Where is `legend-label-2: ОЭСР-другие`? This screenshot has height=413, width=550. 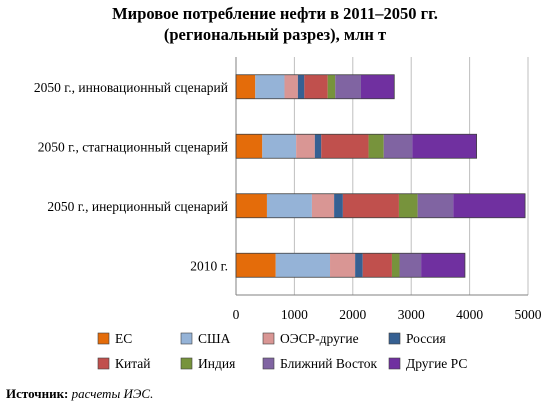
legend-label-2: ОЭСР-другие is located at coordinates (319, 338).